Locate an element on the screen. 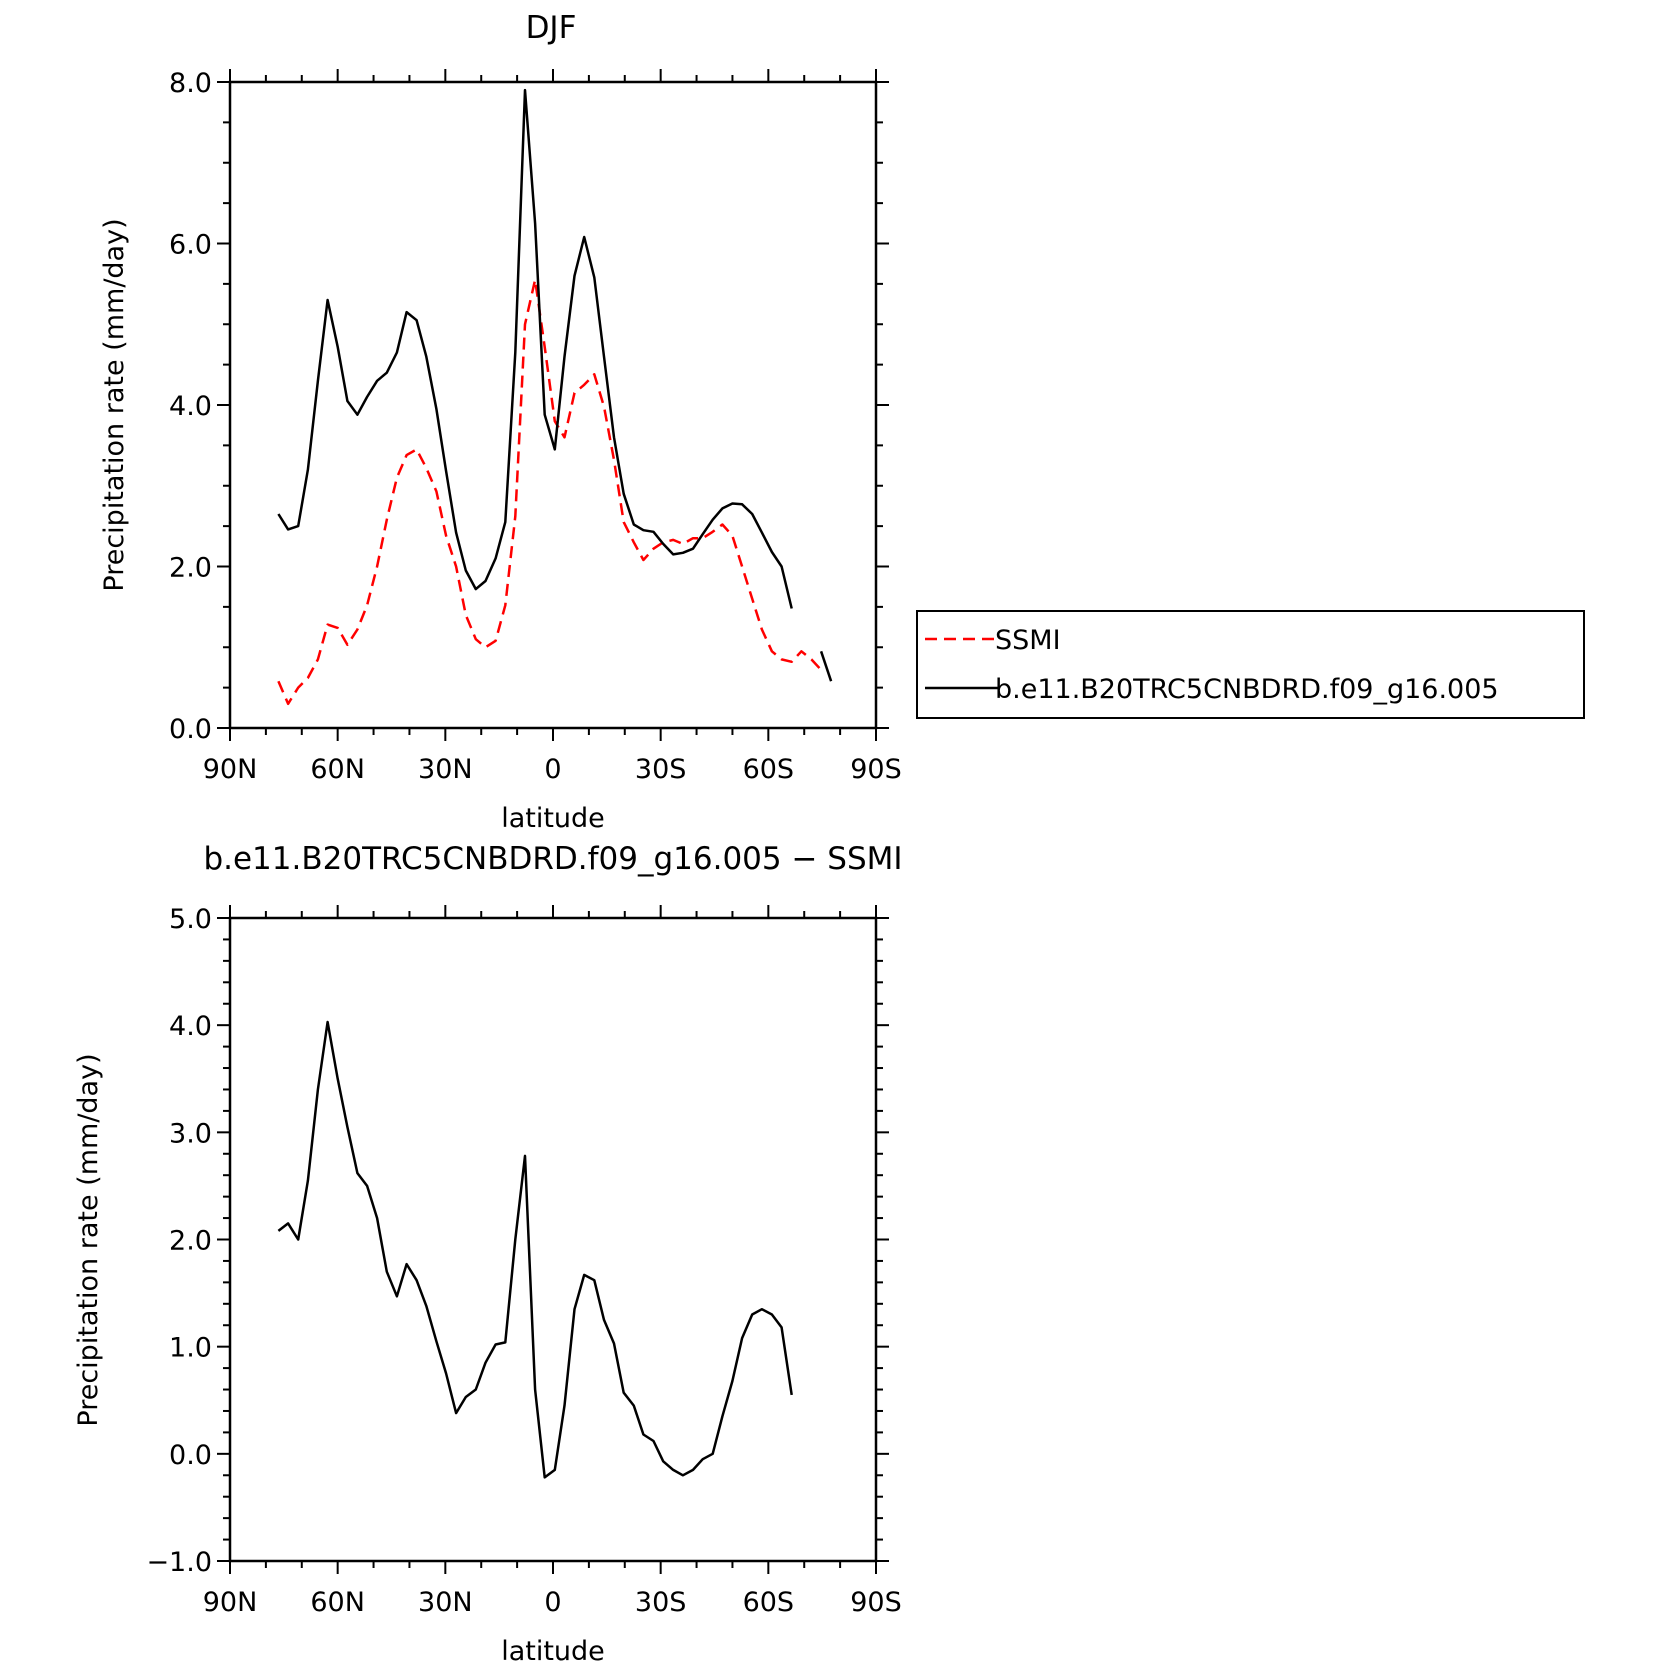  top-y-tick-label: 0.0 is located at coordinates (190, 729).